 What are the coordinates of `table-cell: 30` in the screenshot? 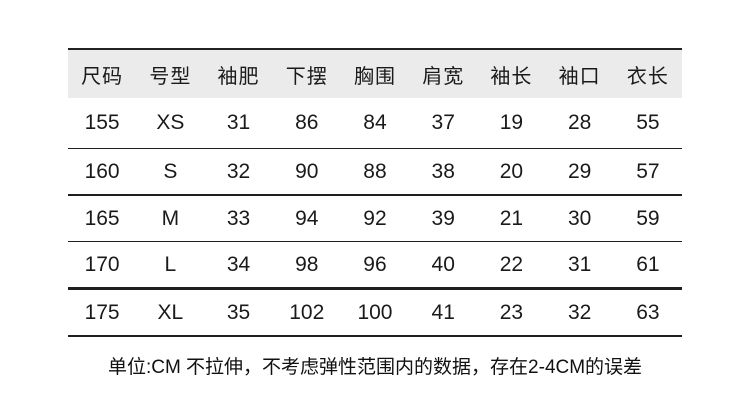 It's located at (579, 218).